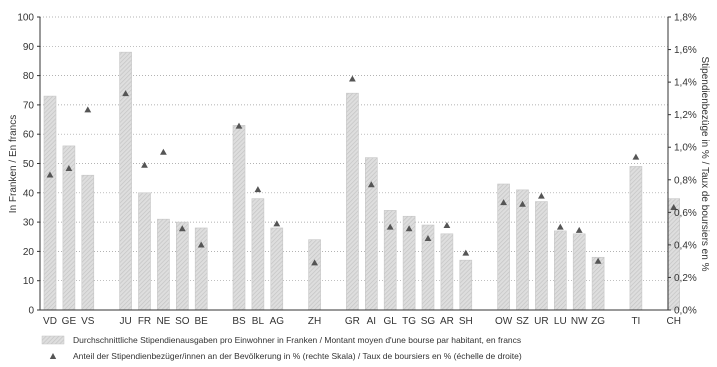 This screenshot has height=367, width=717. I want to click on category-label: SO, so click(182, 321).